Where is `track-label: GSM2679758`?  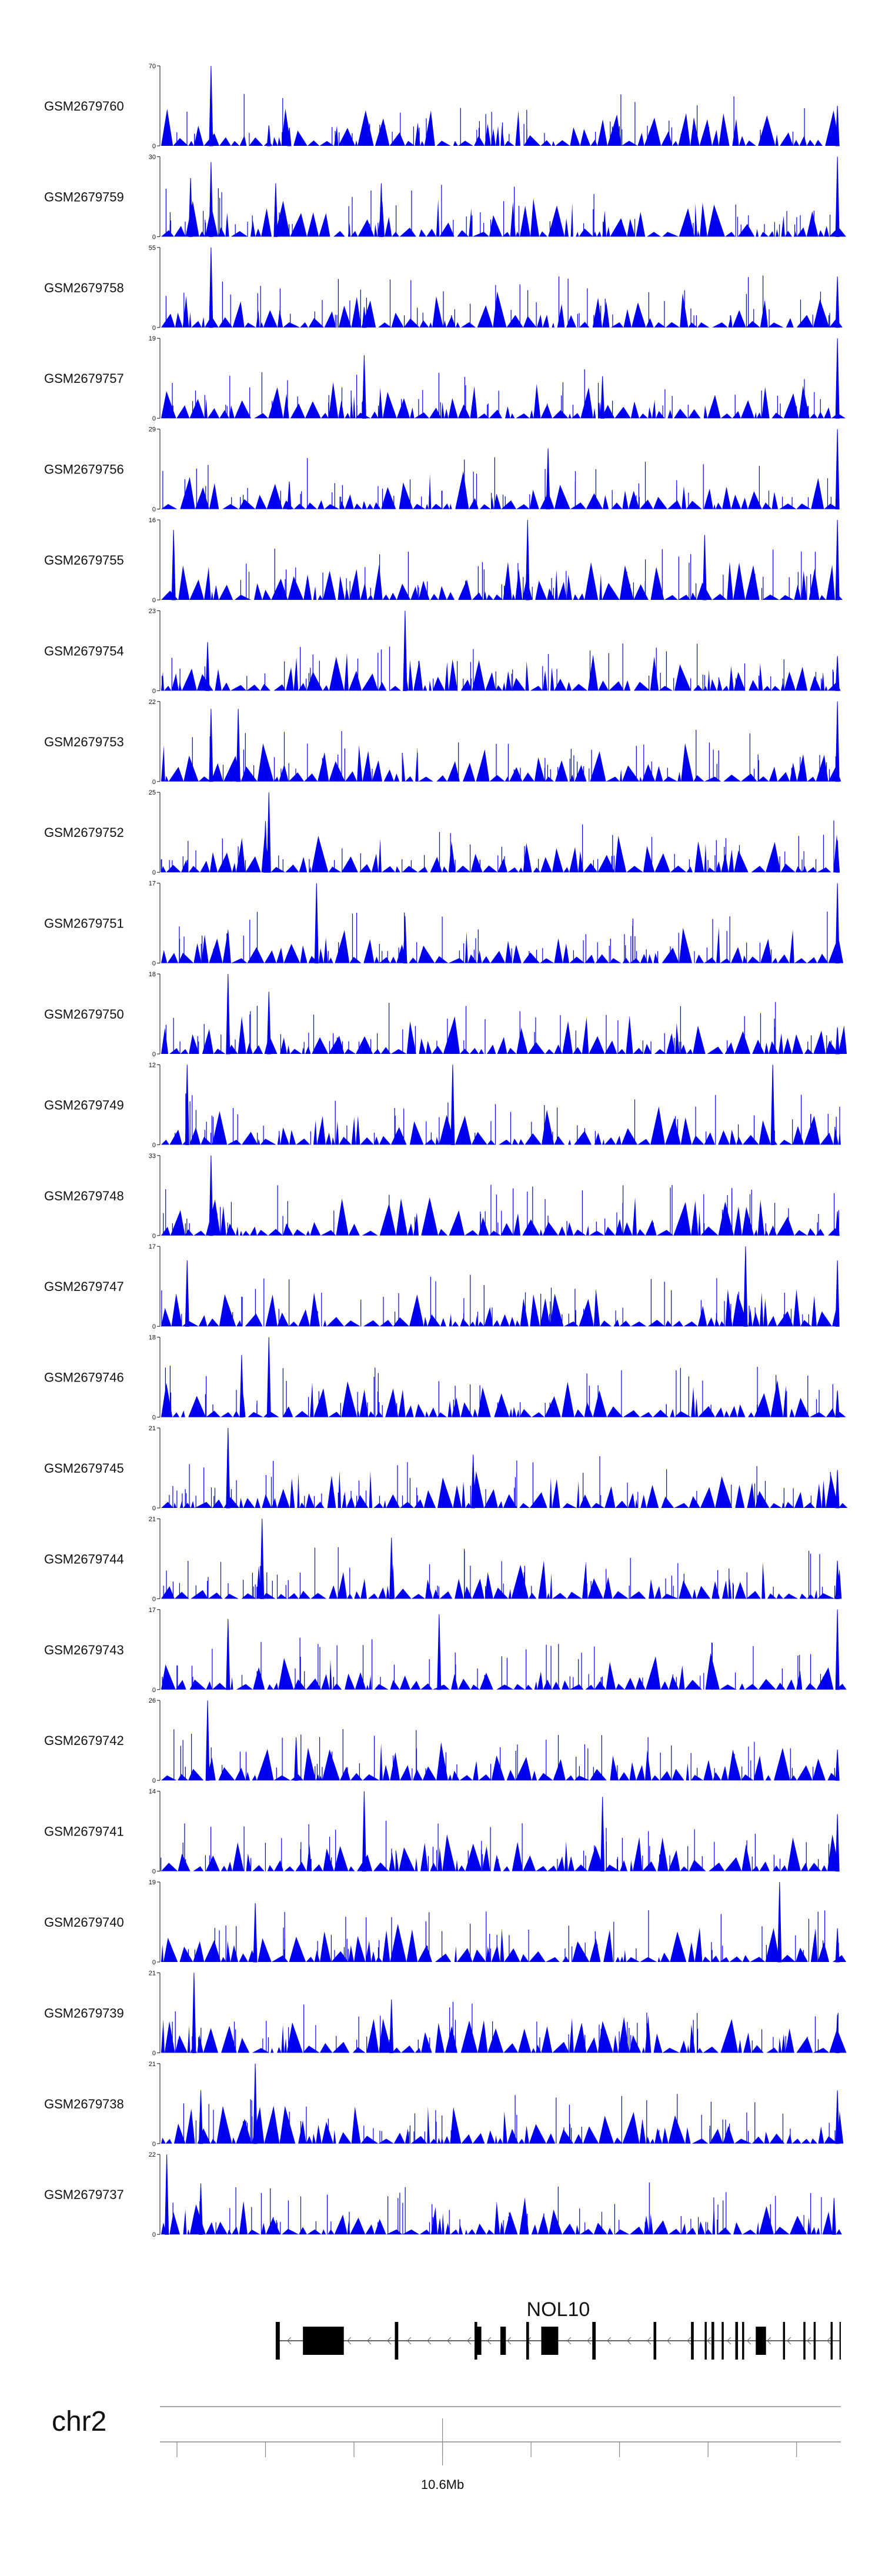
track-label: GSM2679758 is located at coordinates (84, 288).